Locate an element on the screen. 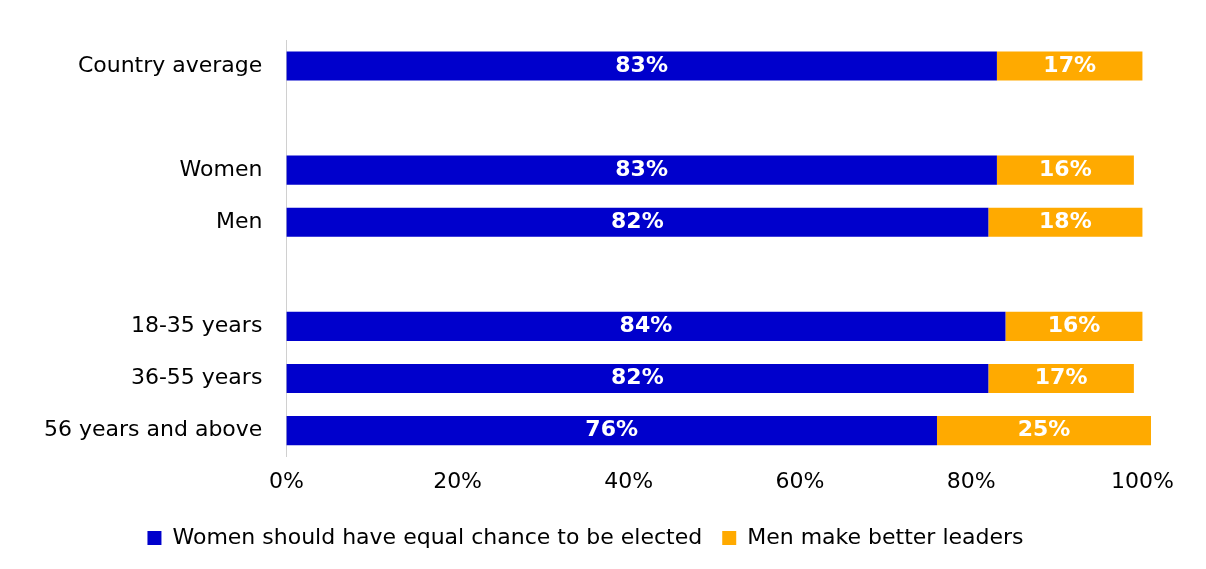 The image size is (1206, 569). y-tick-label: 18-35 years is located at coordinates (196, 325).